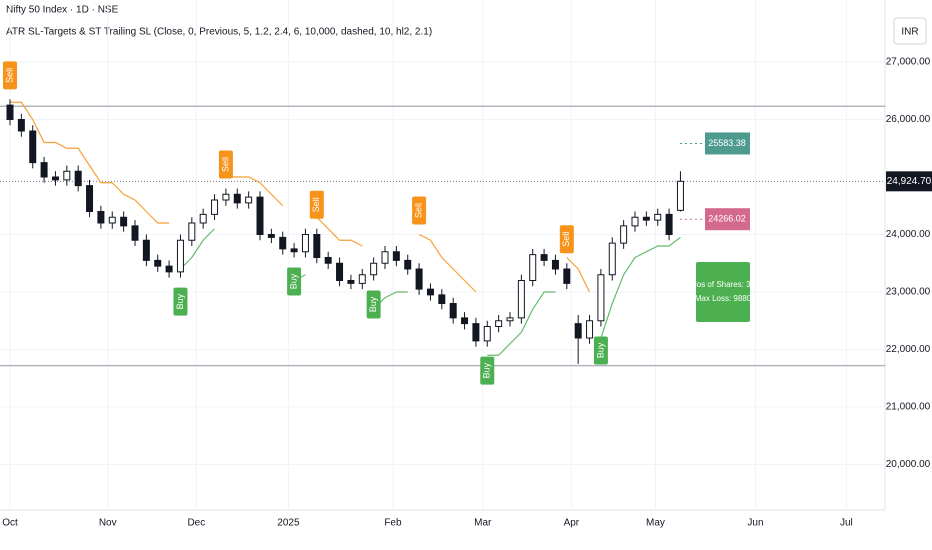 Image resolution: width=932 pixels, height=550 pixels. I want to click on x-tick-label: Feb, so click(393, 523).